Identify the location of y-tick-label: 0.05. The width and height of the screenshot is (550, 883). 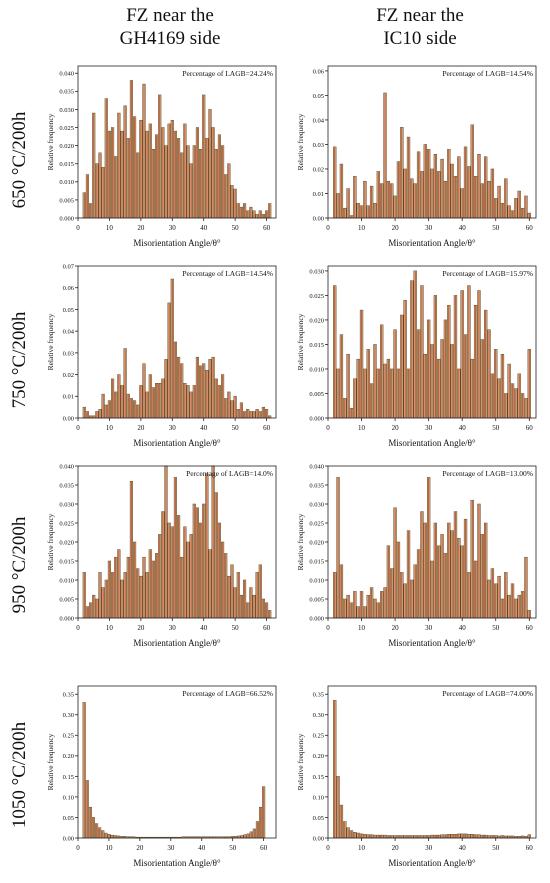
(318, 96).